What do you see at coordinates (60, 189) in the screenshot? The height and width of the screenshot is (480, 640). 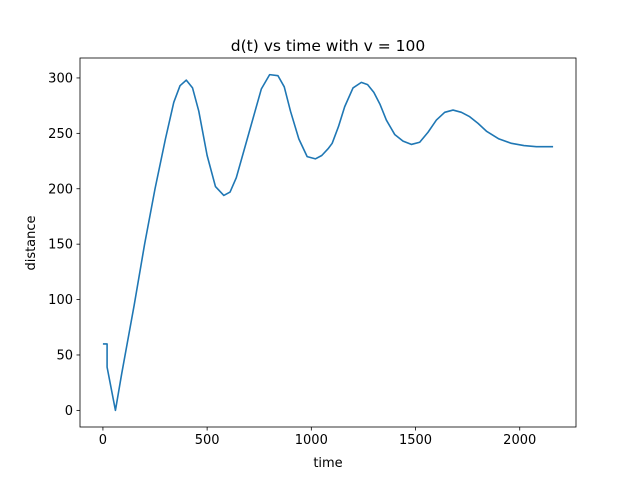 I see `y-tick-label: 200` at bounding box center [60, 189].